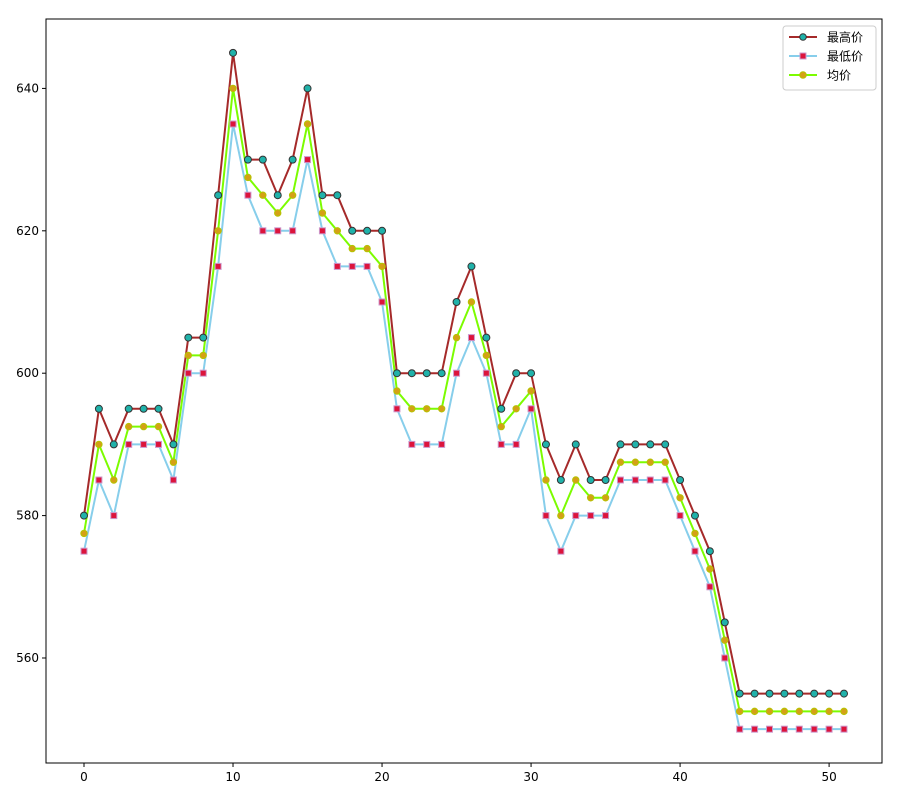 This screenshot has height=804, width=900. Describe the element at coordinates (530, 777) in the screenshot. I see `x-tick-label: 30` at that location.